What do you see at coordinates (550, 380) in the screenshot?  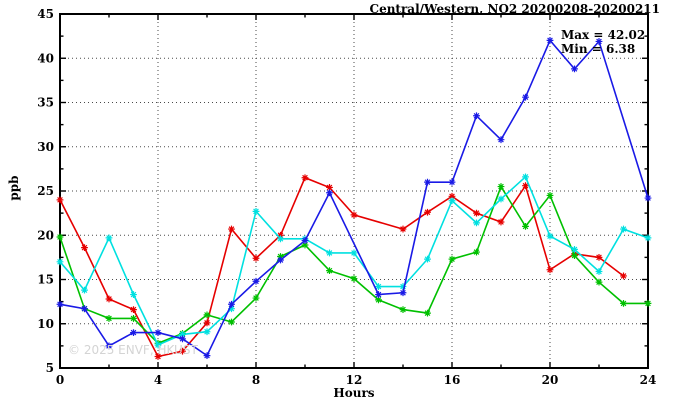 I see `x-tick-label: 20` at bounding box center [550, 380].